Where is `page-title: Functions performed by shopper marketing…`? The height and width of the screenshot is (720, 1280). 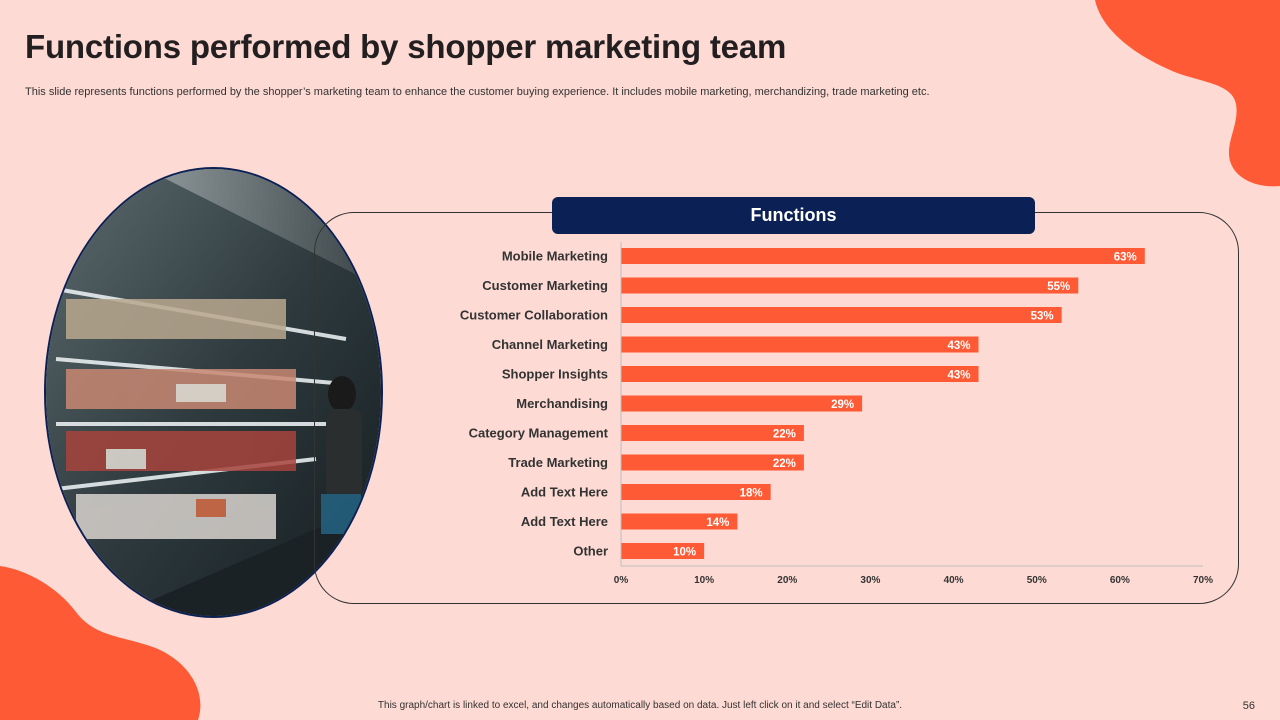
page-title: Functions performed by shopper marketing… is located at coordinates (406, 46).